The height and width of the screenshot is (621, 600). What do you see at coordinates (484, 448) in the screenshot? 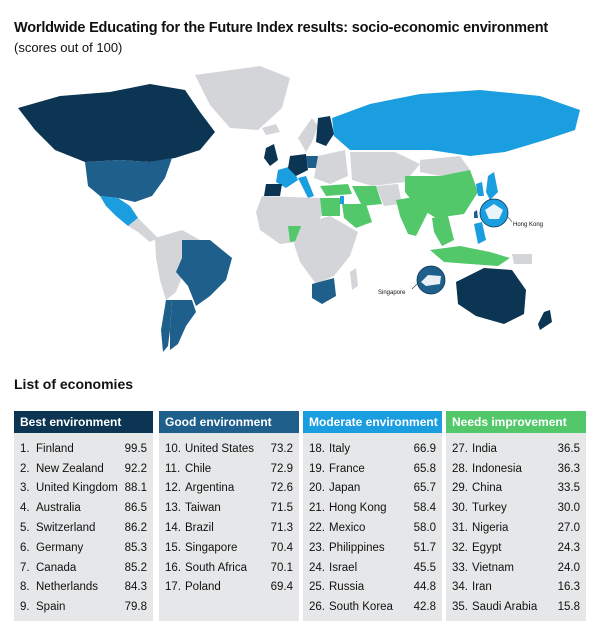
I see `economy-name: India` at bounding box center [484, 448].